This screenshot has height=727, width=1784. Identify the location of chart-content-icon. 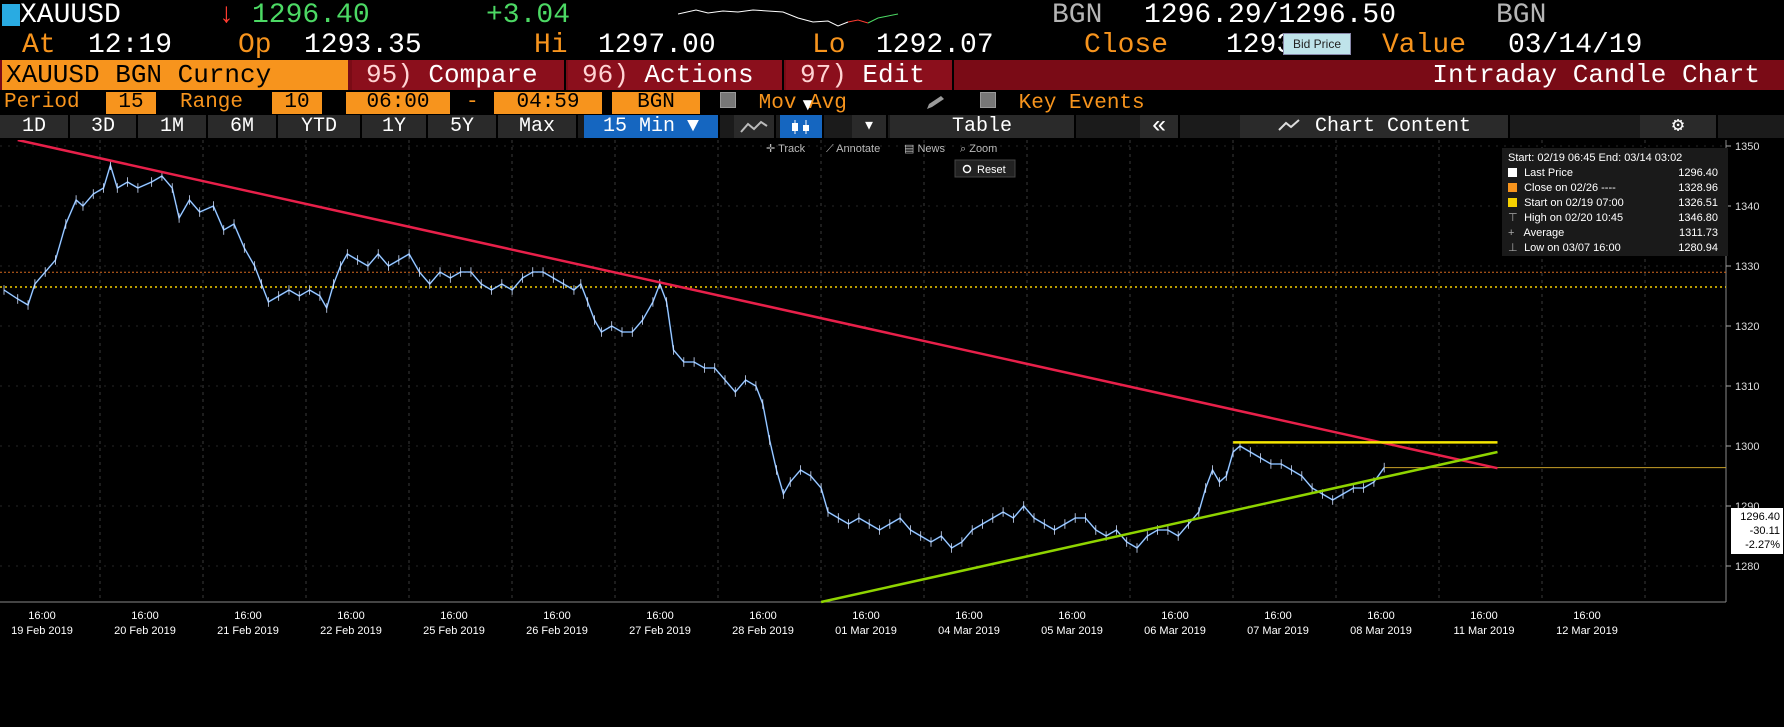
(1289, 125).